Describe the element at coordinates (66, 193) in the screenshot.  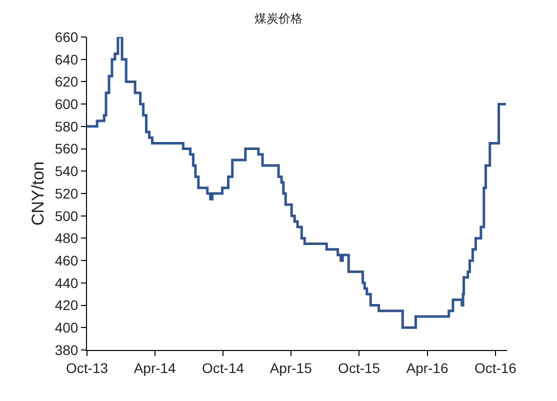
I see `y-tick-label: 520` at that location.